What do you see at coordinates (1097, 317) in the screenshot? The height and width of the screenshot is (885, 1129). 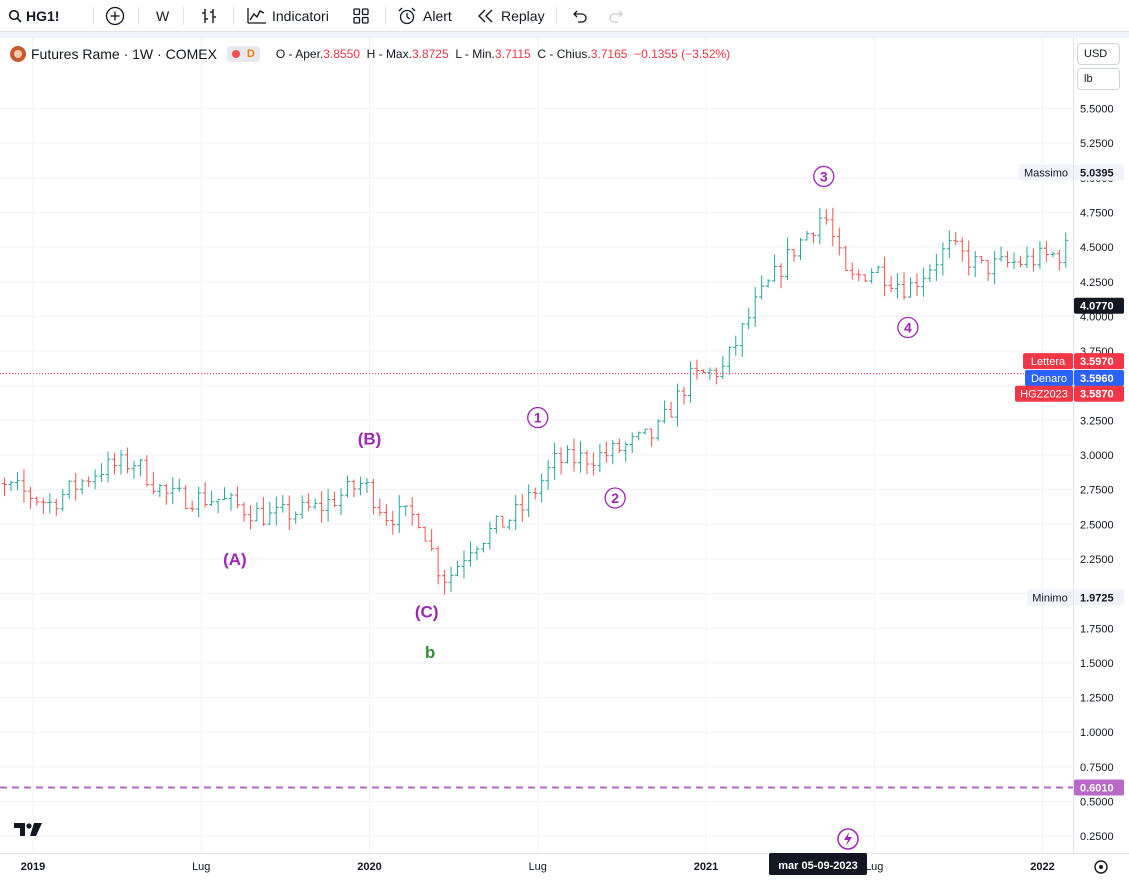 I see `y-tick-label: 4.0000` at bounding box center [1097, 317].